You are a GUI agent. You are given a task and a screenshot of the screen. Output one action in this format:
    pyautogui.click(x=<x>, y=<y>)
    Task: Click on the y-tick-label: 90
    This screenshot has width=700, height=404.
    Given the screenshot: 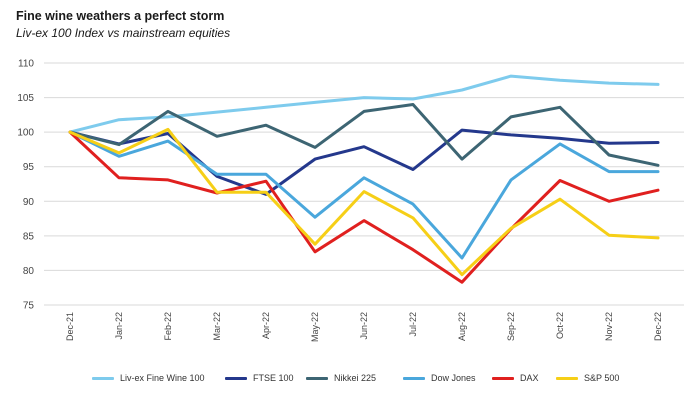 What is the action you would take?
    pyautogui.click(x=29, y=202)
    